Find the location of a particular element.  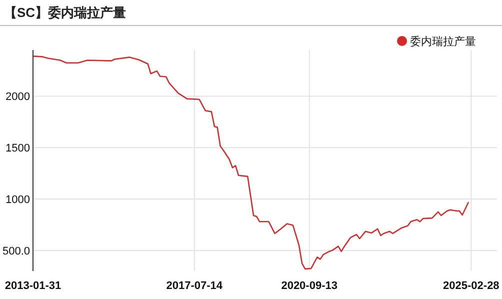

y-tick-label: 2000 is located at coordinates (18, 97).